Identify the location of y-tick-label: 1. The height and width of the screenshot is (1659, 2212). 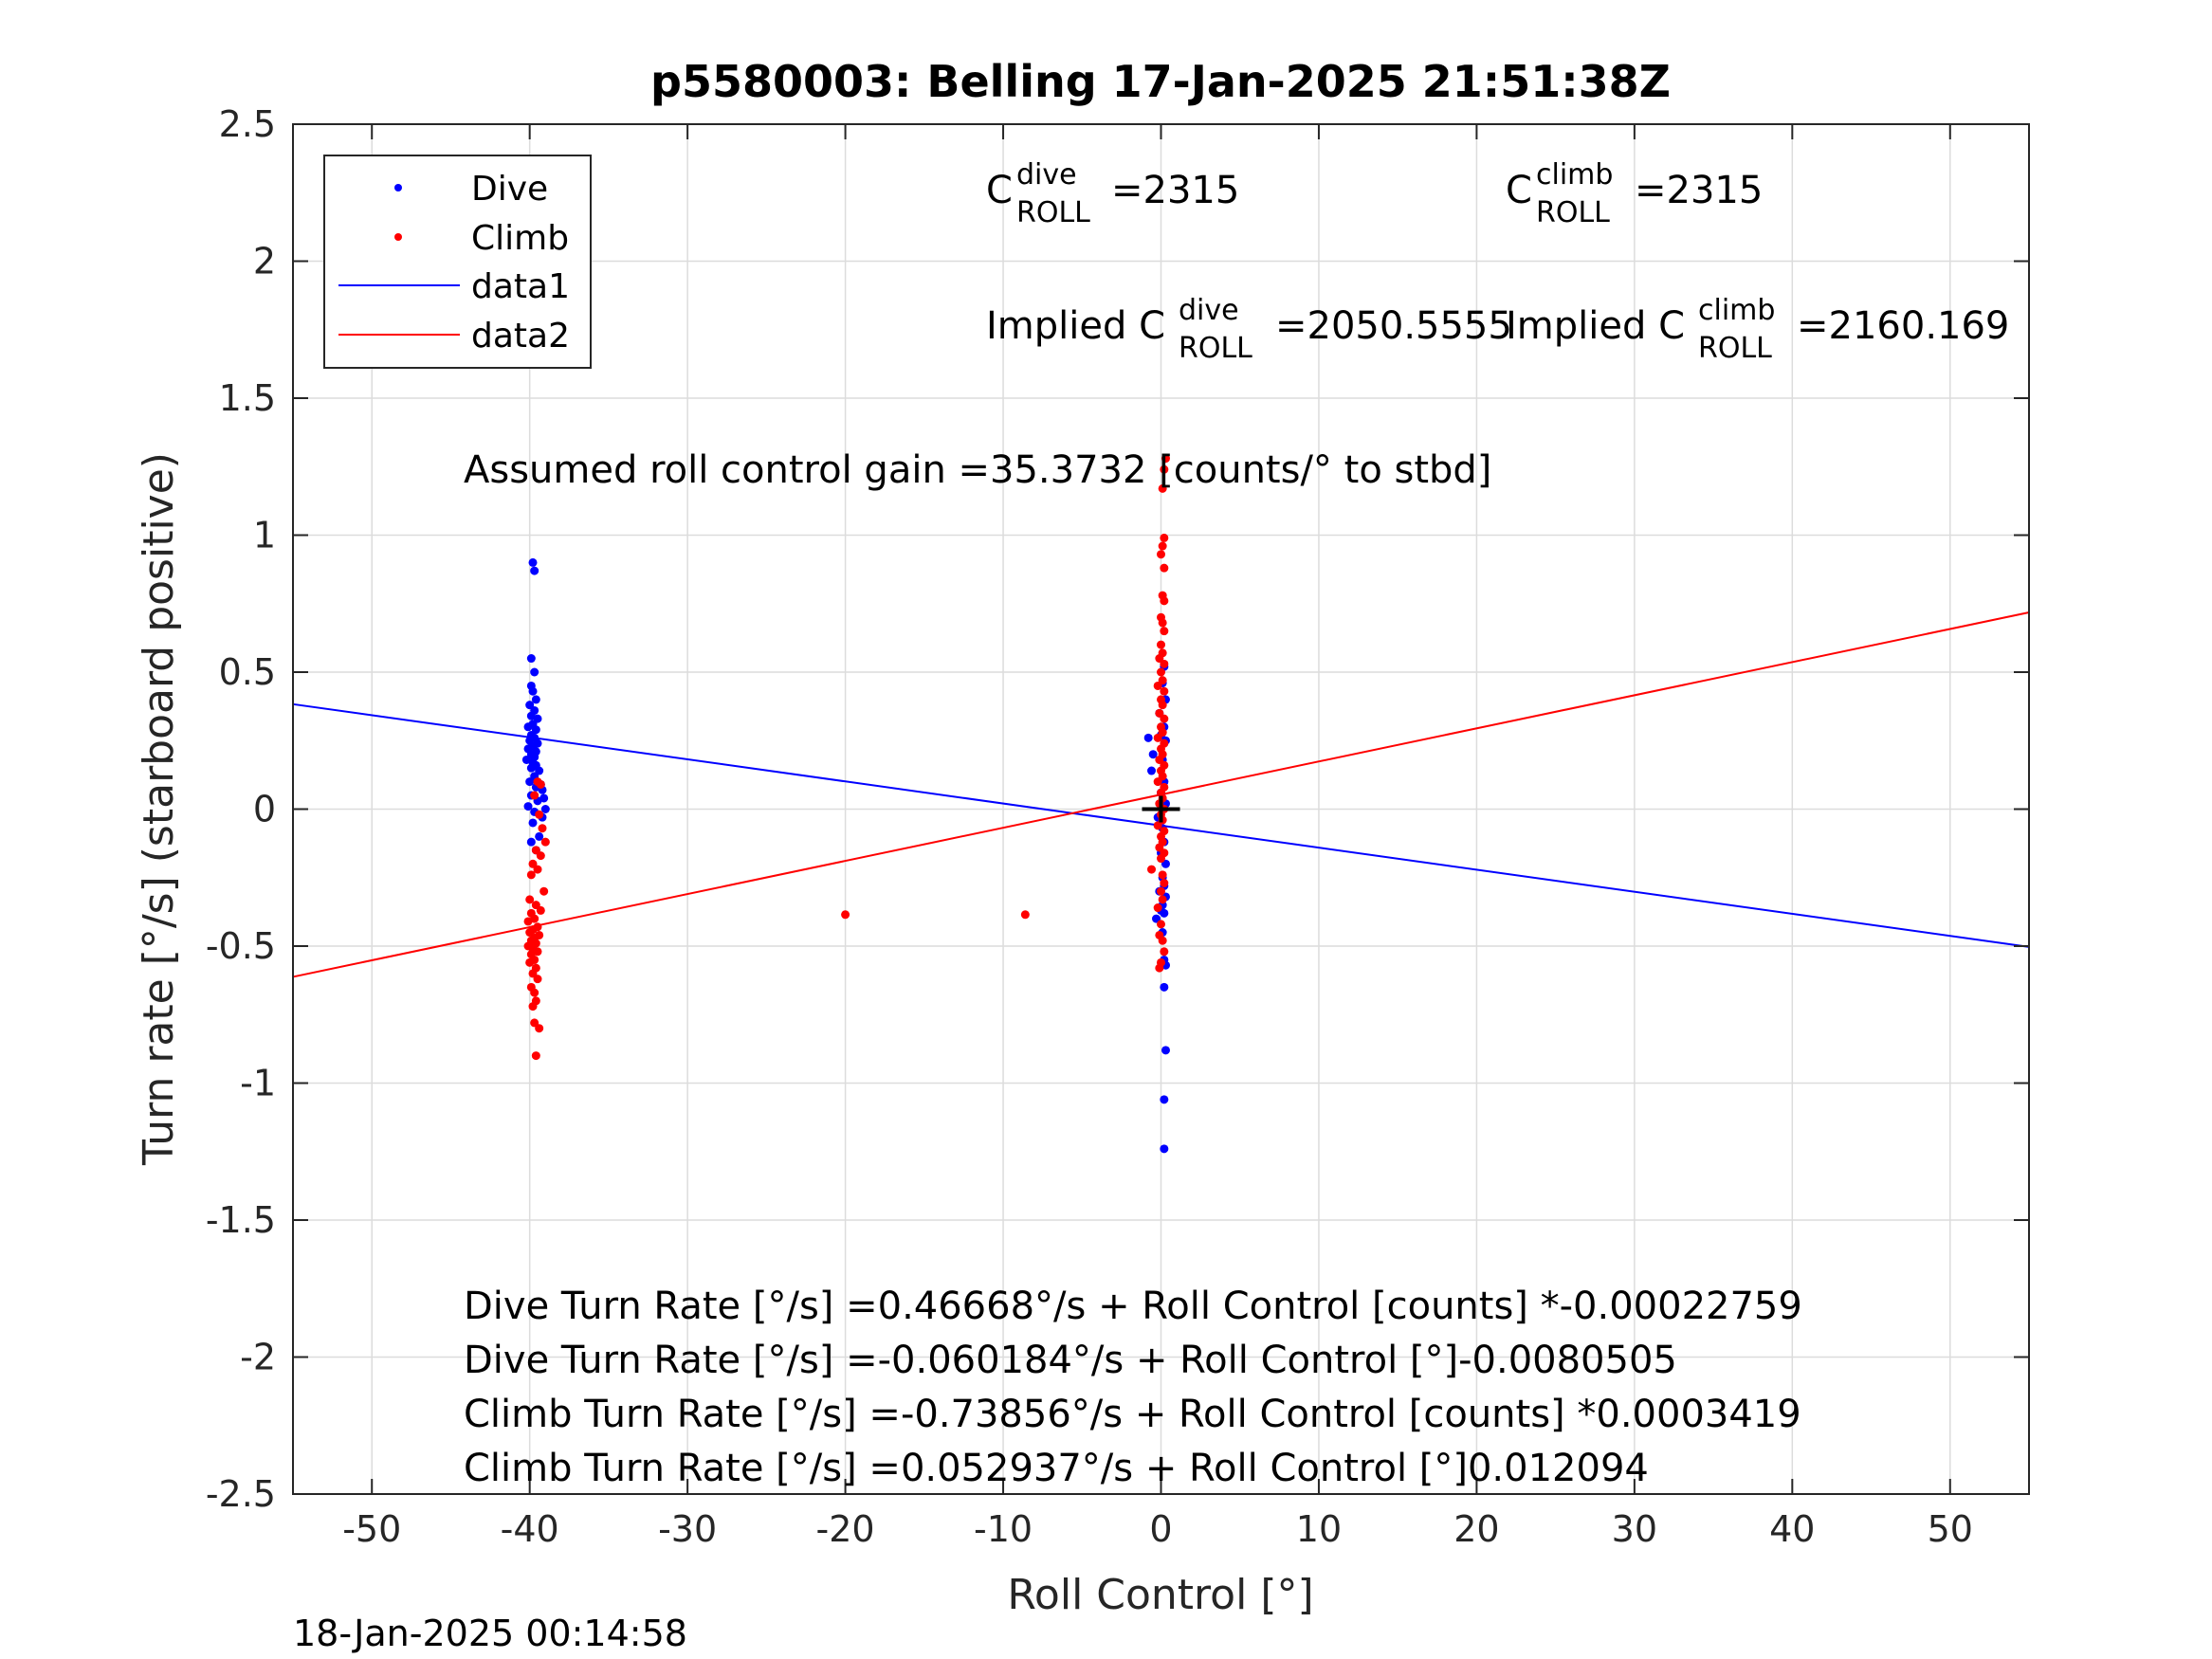
(264, 535).